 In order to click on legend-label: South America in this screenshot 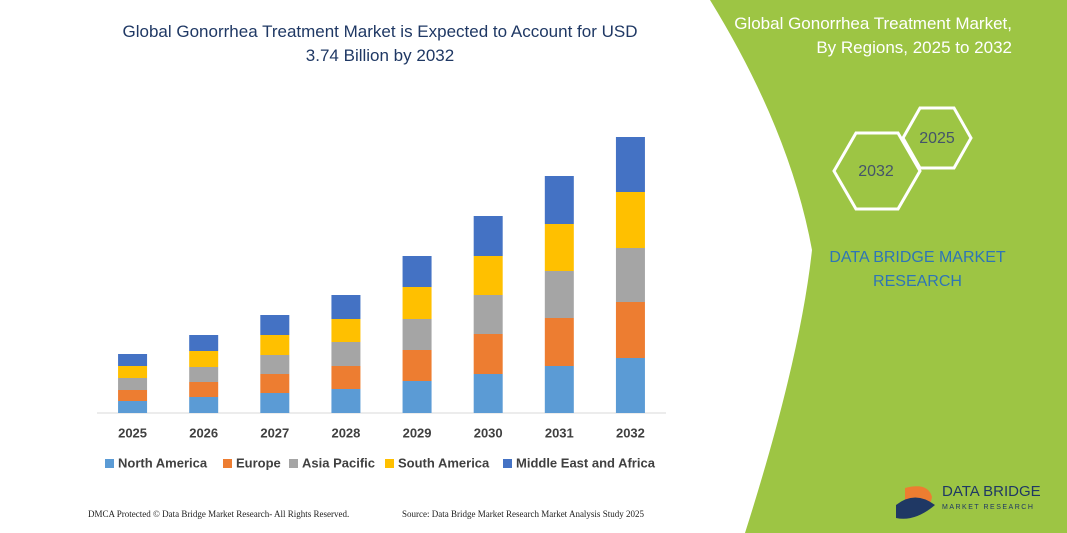, I will do `click(444, 462)`.